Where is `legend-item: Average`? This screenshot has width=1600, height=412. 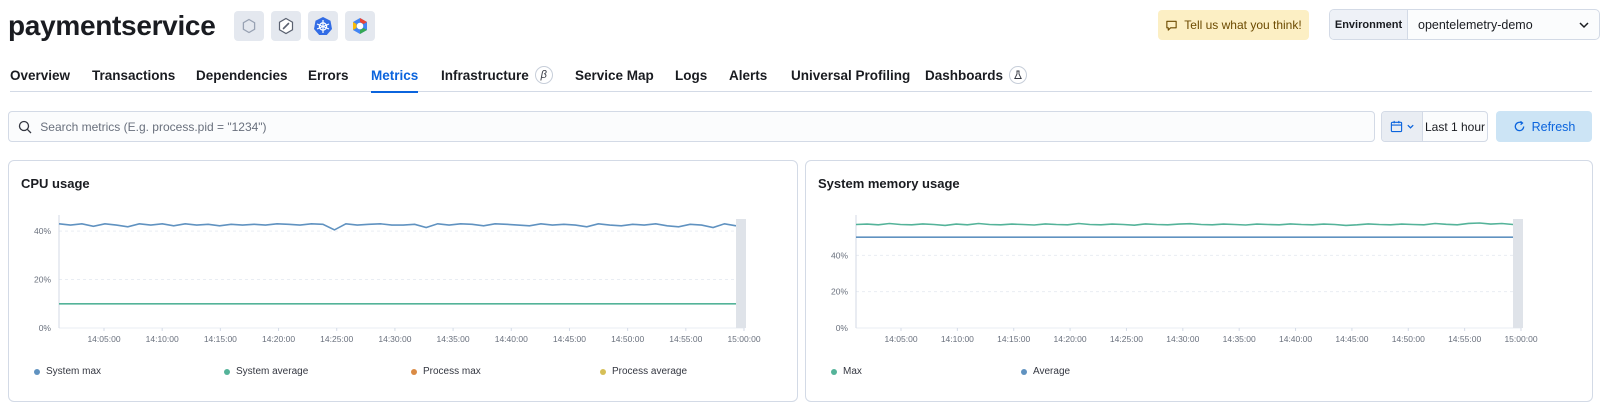
legend-item: Average is located at coordinates (1045, 371).